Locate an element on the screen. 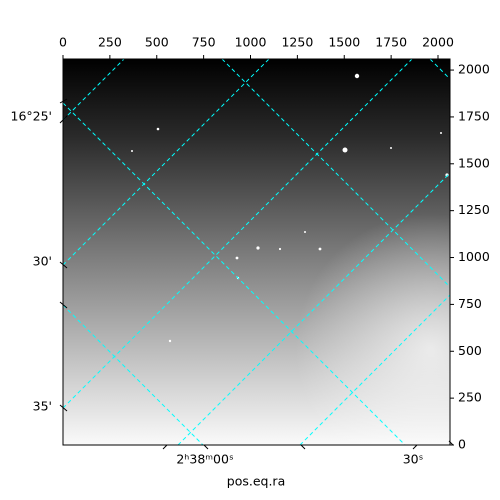 This screenshot has height=500, width=500. ra-tick-label: 30ˢ is located at coordinates (413, 459).